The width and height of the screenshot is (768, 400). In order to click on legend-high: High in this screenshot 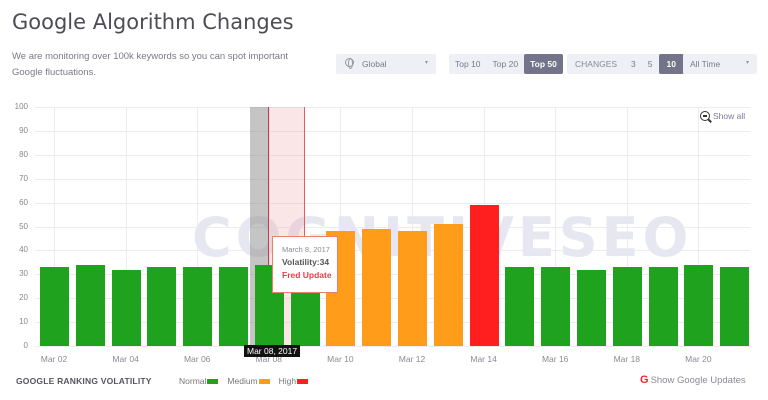, I will do `click(294, 381)`.